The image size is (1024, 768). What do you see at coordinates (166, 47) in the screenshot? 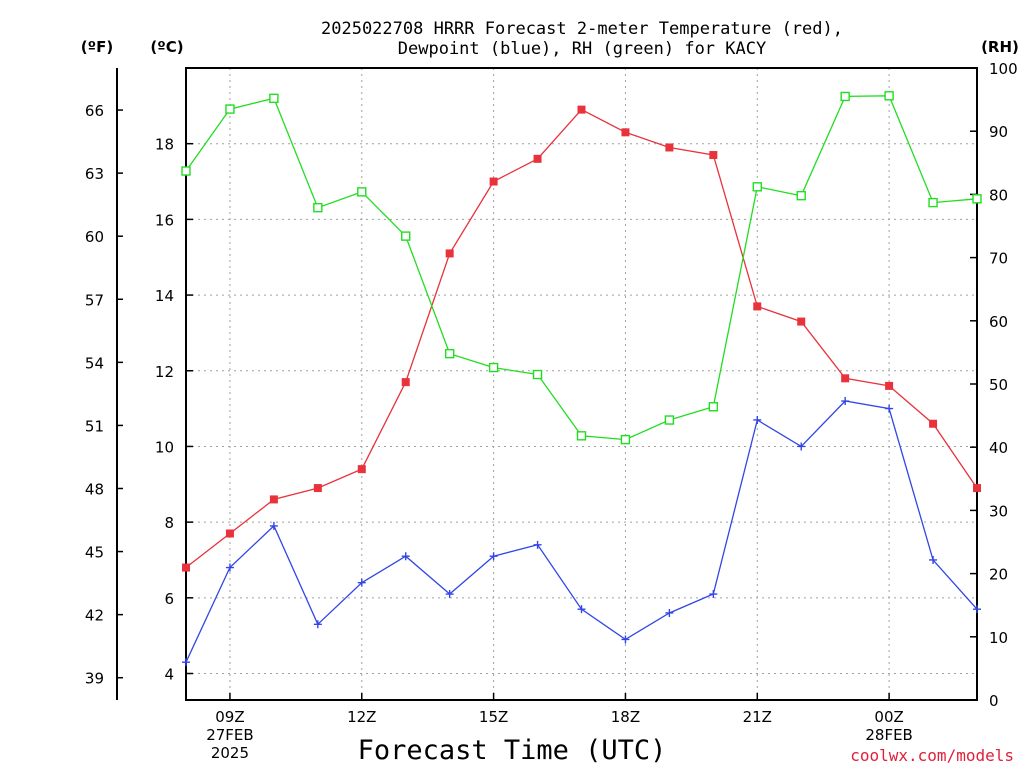
I see `celsius-unit-label: (ºC)` at bounding box center [166, 47].